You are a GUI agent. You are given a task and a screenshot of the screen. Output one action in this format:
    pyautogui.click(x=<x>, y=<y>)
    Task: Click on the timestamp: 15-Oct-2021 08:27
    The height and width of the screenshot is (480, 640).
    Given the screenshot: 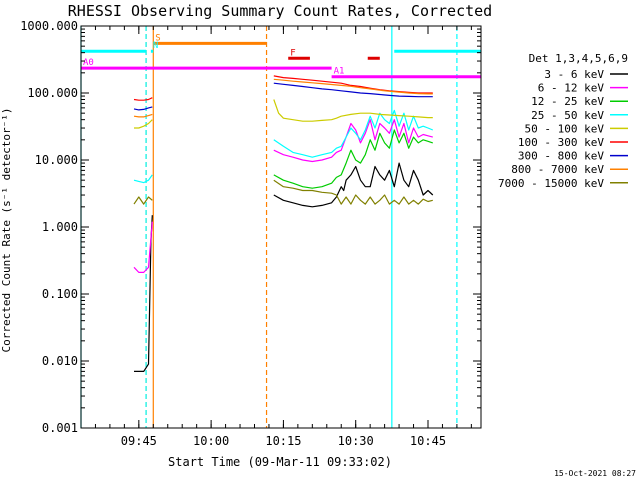 What is the action you would take?
    pyautogui.click(x=595, y=473)
    